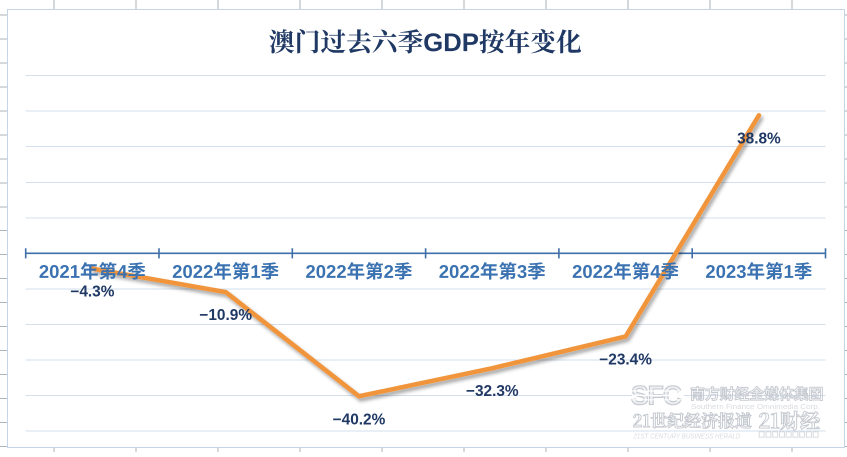  What do you see at coordinates (92, 292) in the screenshot?
I see `svg-text: −4.3%` at bounding box center [92, 292].